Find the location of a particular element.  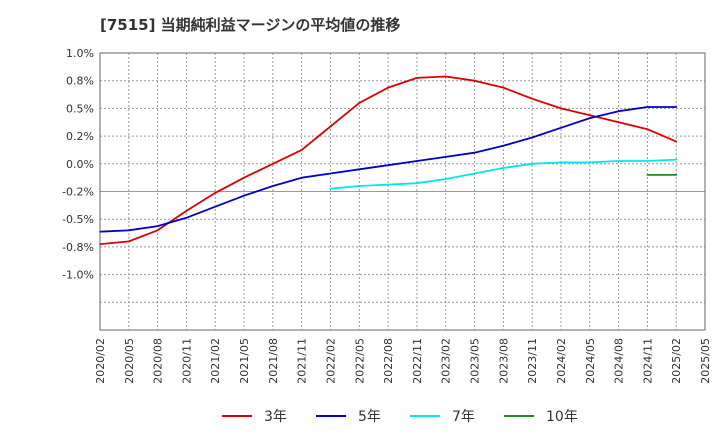

x-tick-label: 2020/11 is located at coordinates (186, 361).